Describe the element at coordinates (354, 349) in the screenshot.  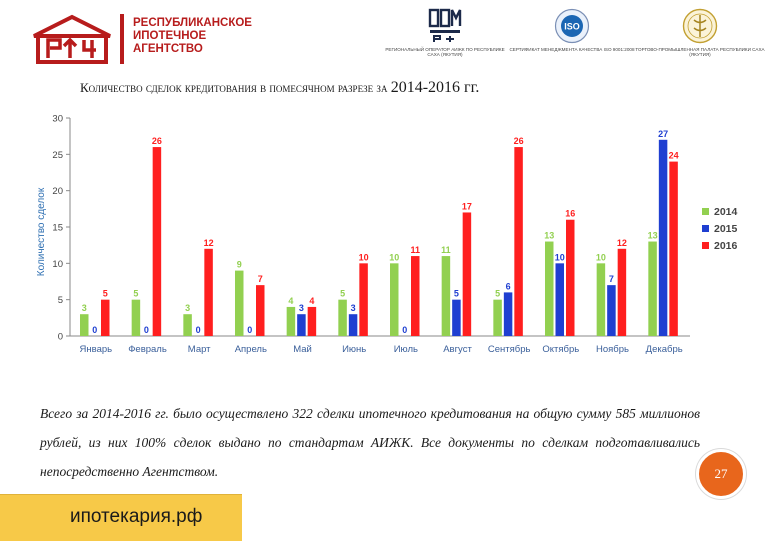
I see `x-tick-label: Июнь` at that location.